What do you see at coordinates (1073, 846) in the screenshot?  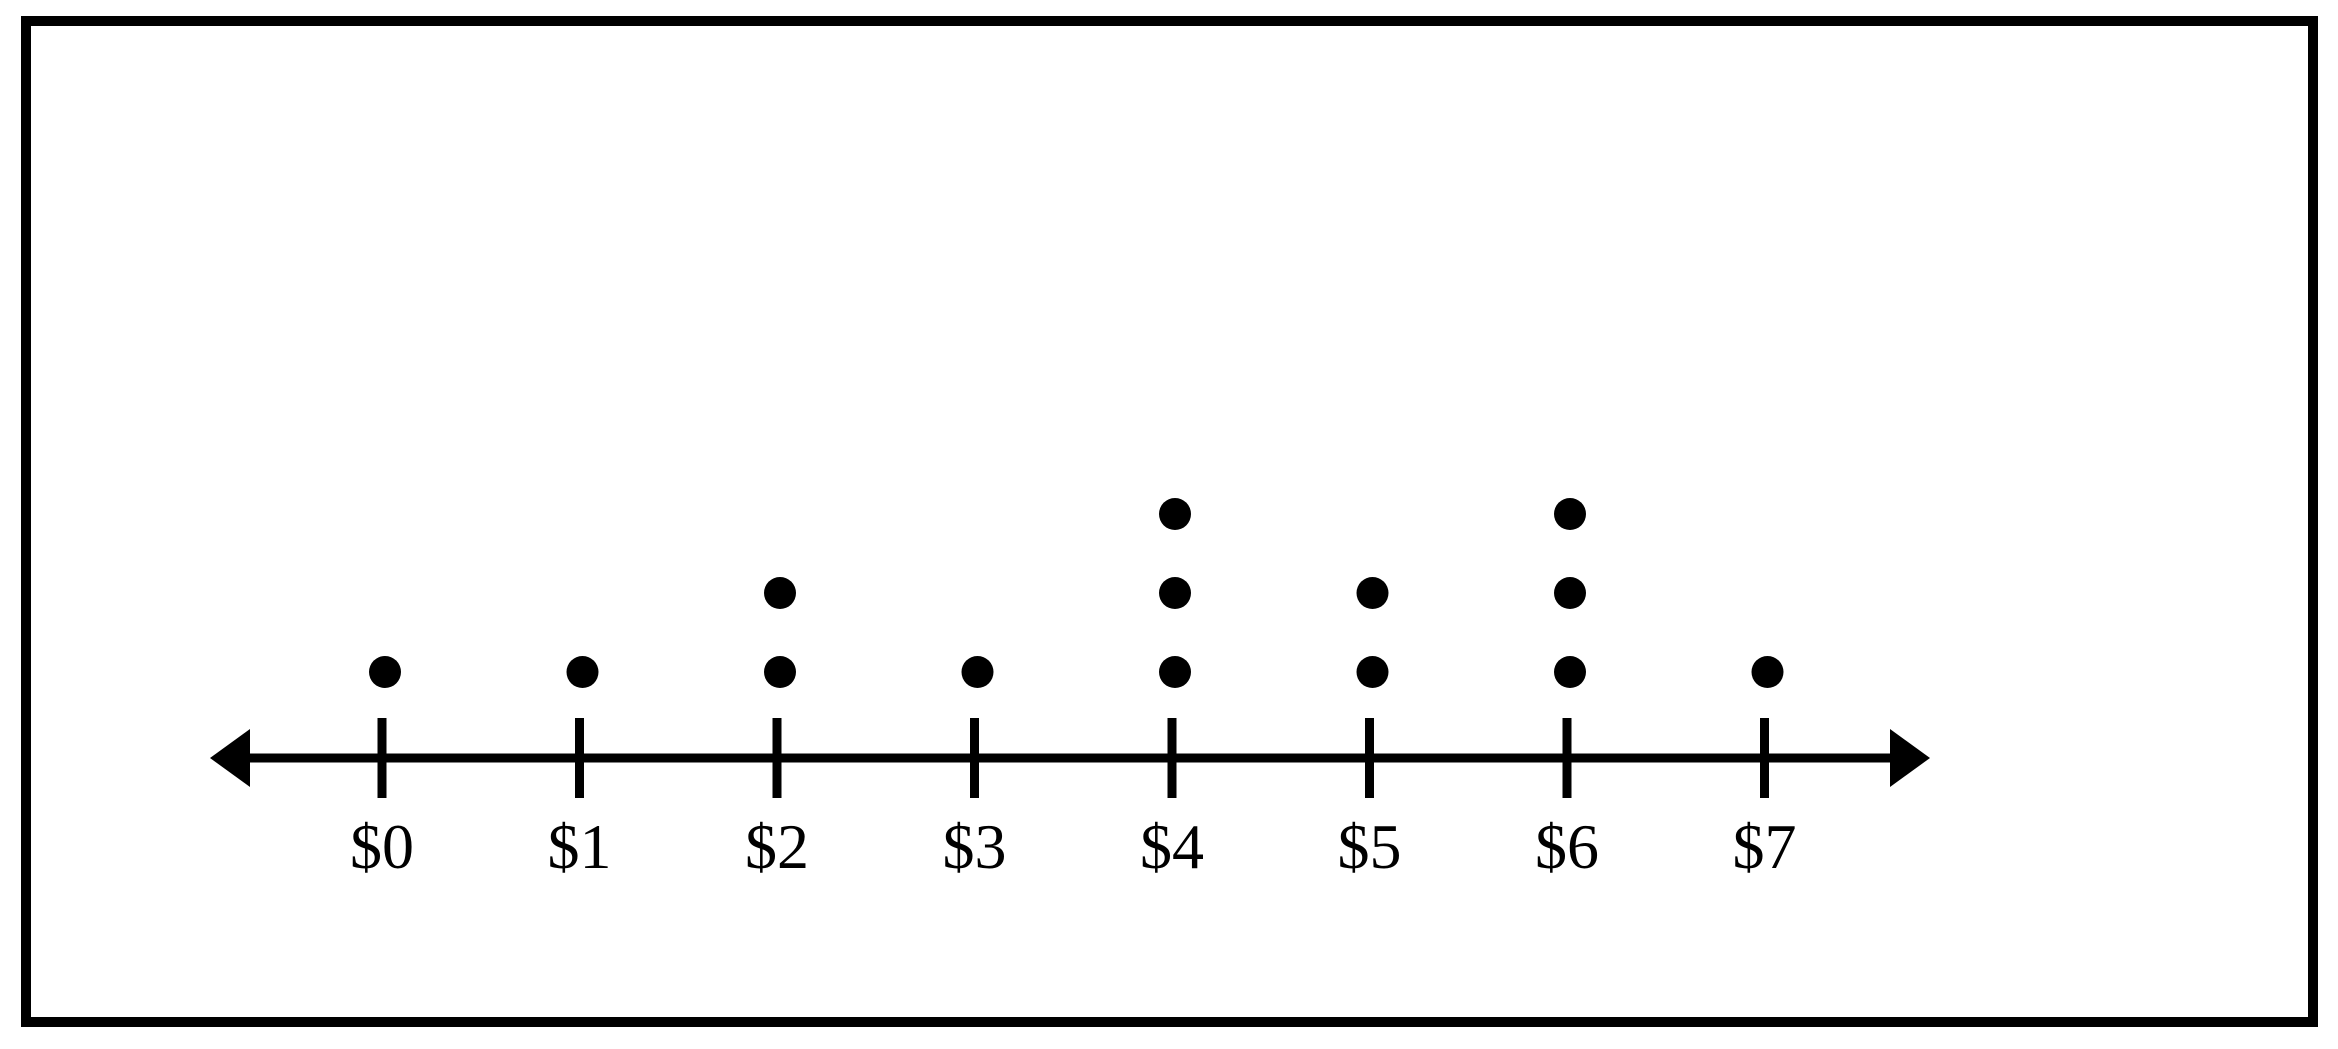 I see `tick-labels: $0 $1 $2 $3 $4 $5 $6 $7` at bounding box center [1073, 846].